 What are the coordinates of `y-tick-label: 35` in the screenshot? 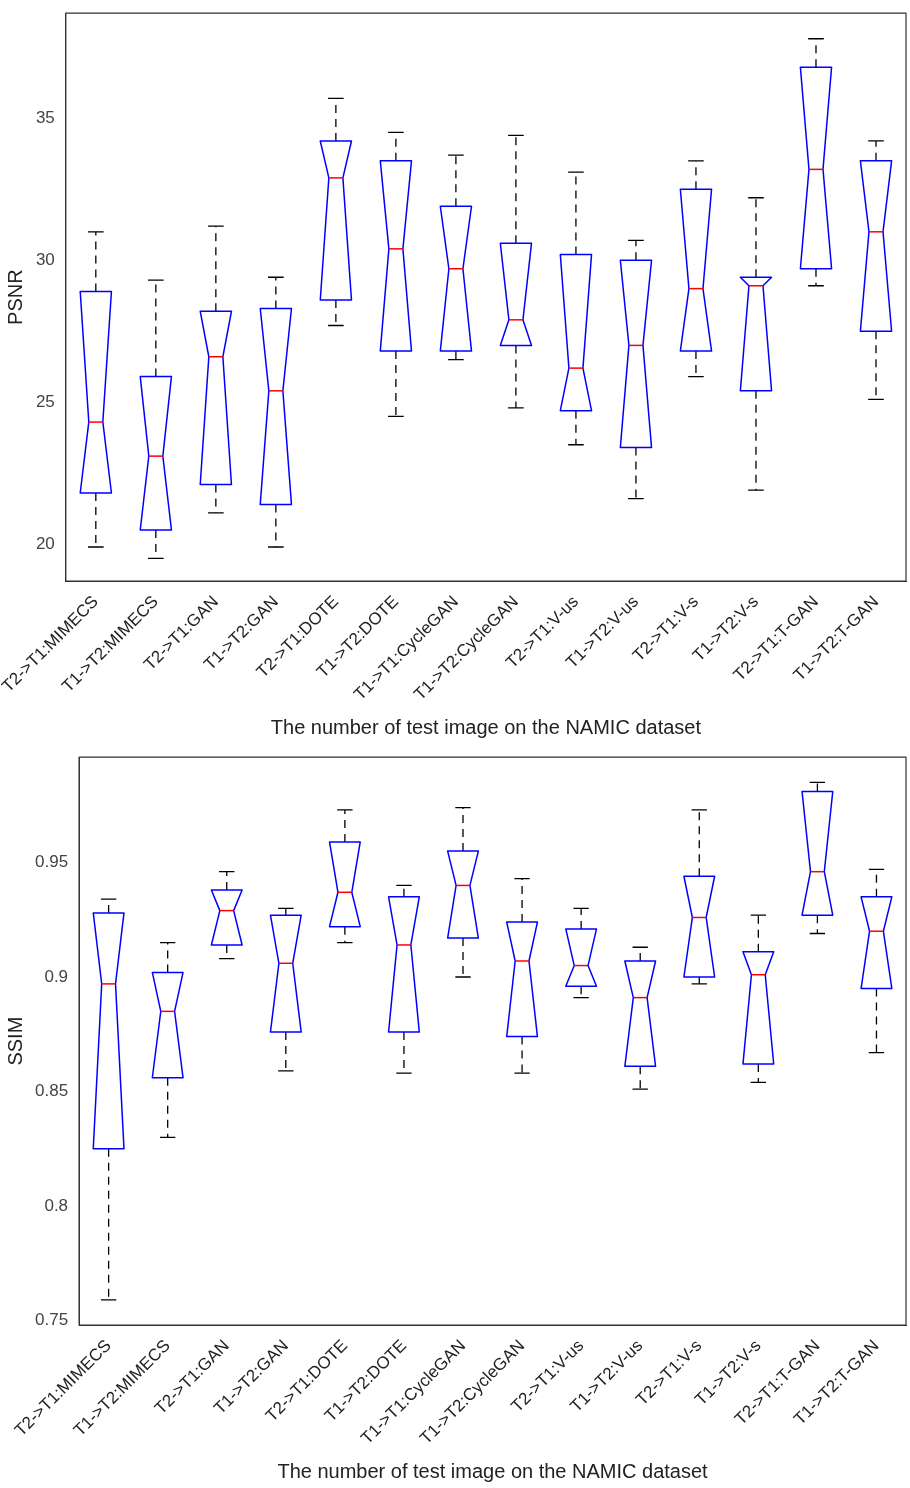 It's located at (45, 117).